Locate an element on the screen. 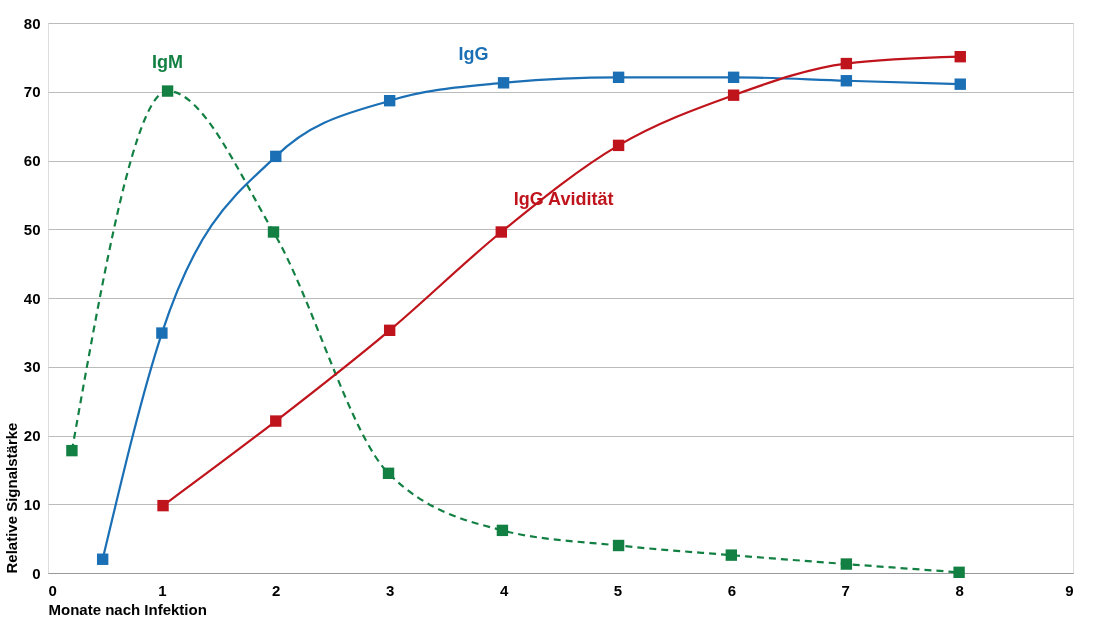 The height and width of the screenshot is (642, 1119). series-label: IgG Avidität is located at coordinates (563, 199).